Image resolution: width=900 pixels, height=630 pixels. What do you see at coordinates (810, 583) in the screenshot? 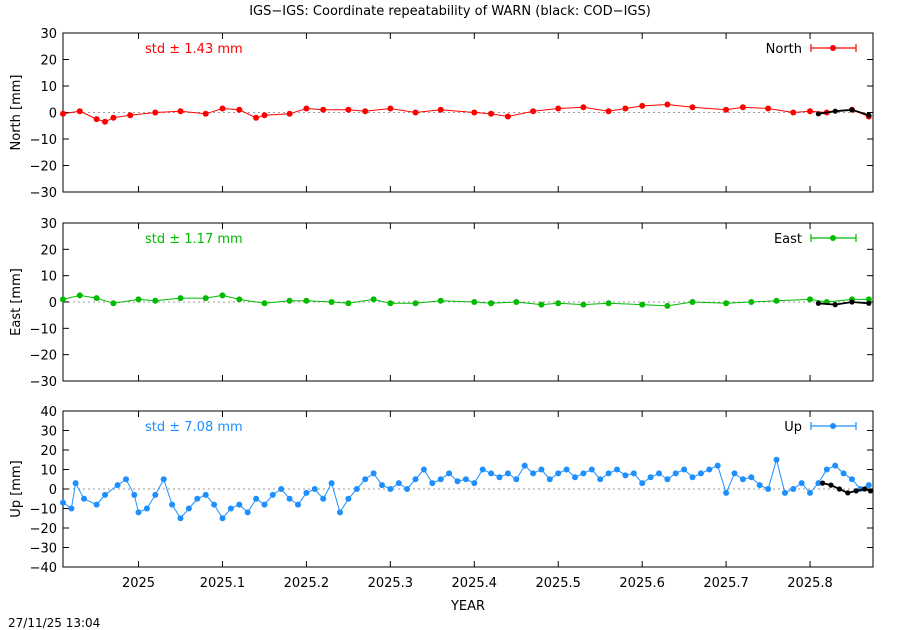
I see `x-tick-label: 2025.8` at bounding box center [810, 583].